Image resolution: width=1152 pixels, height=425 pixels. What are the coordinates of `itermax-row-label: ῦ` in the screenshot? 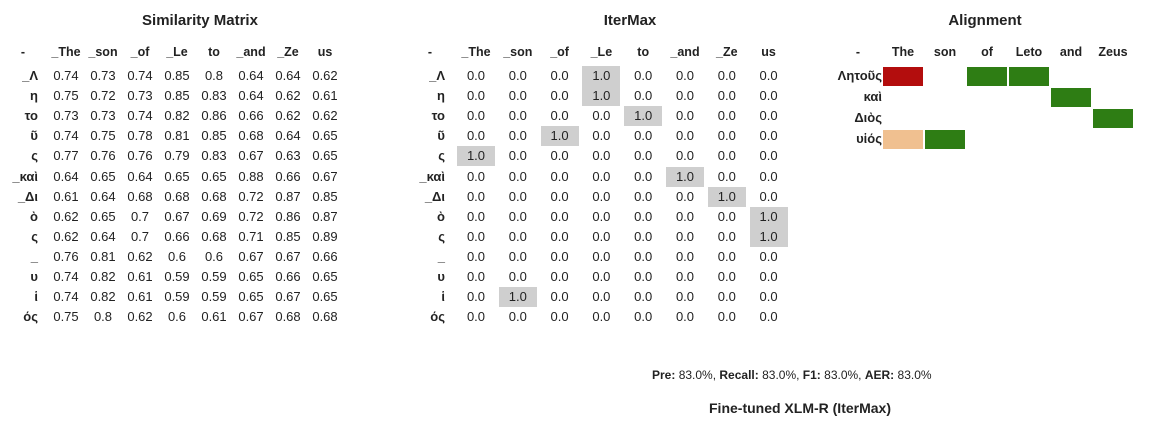 It's located at (441, 136).